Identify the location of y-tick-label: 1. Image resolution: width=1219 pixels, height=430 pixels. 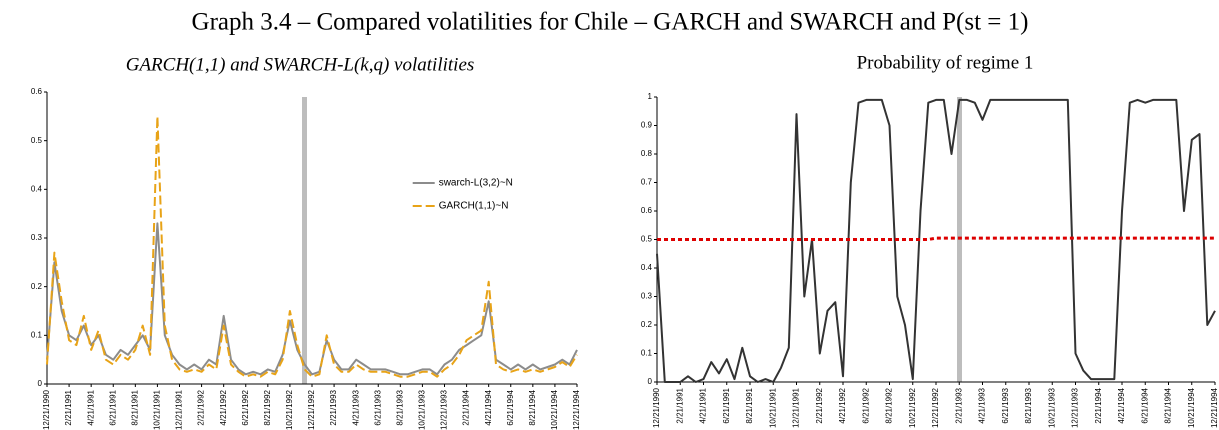
(650, 96).